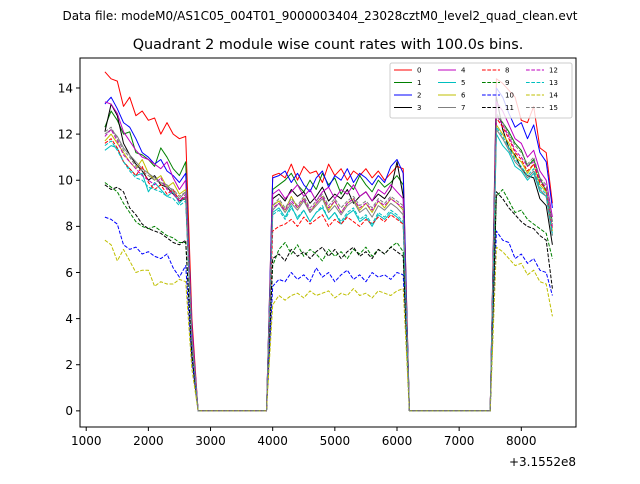 Image resolution: width=640 pixels, height=484 pixels. Describe the element at coordinates (507, 83) in the screenshot. I see `legend-label-9: 9` at that location.